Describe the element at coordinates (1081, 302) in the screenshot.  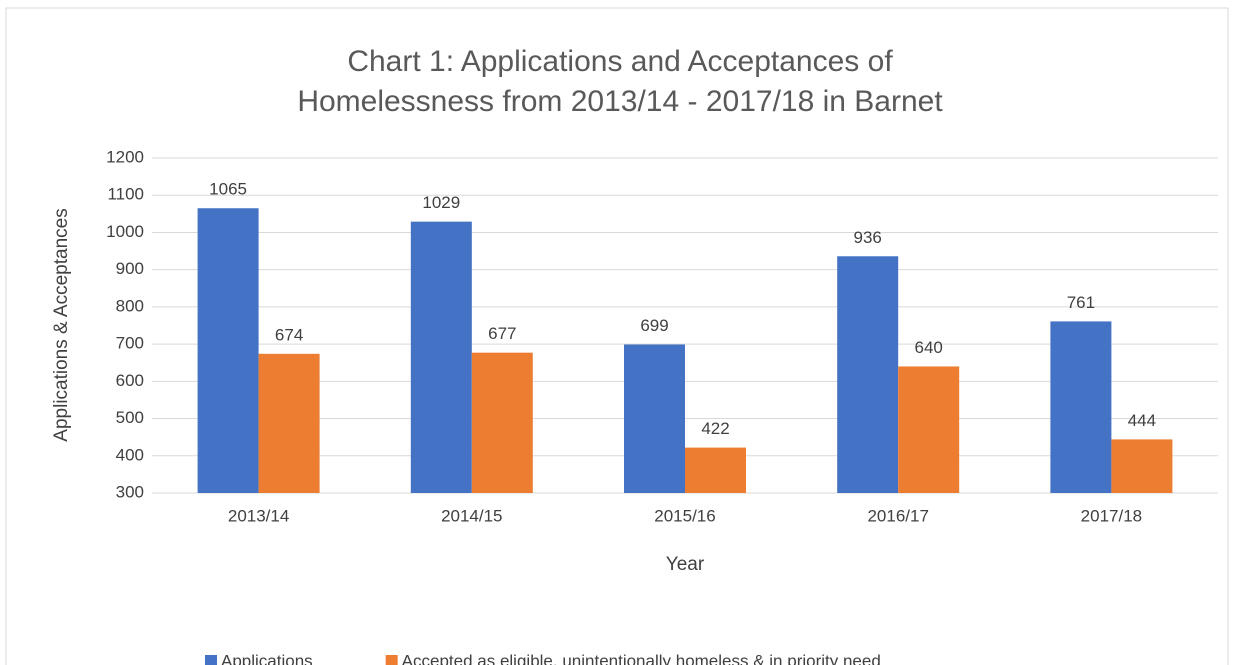
I see `data-label: 761` at that location.